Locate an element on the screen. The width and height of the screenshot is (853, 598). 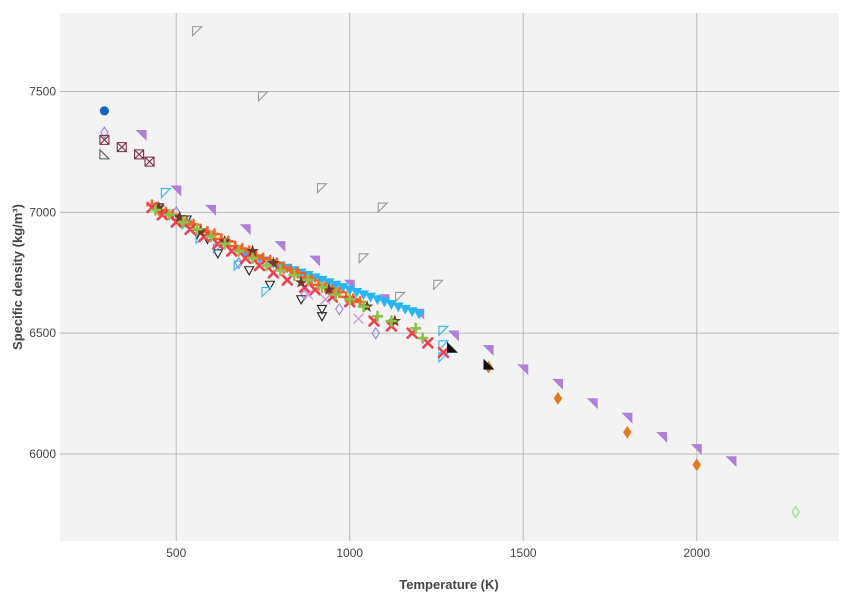
series-tri-down is located at coordinates (332, 284).